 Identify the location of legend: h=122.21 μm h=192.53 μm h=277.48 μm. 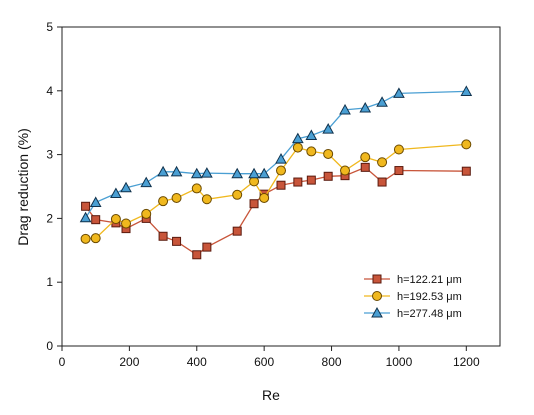
(413, 297).